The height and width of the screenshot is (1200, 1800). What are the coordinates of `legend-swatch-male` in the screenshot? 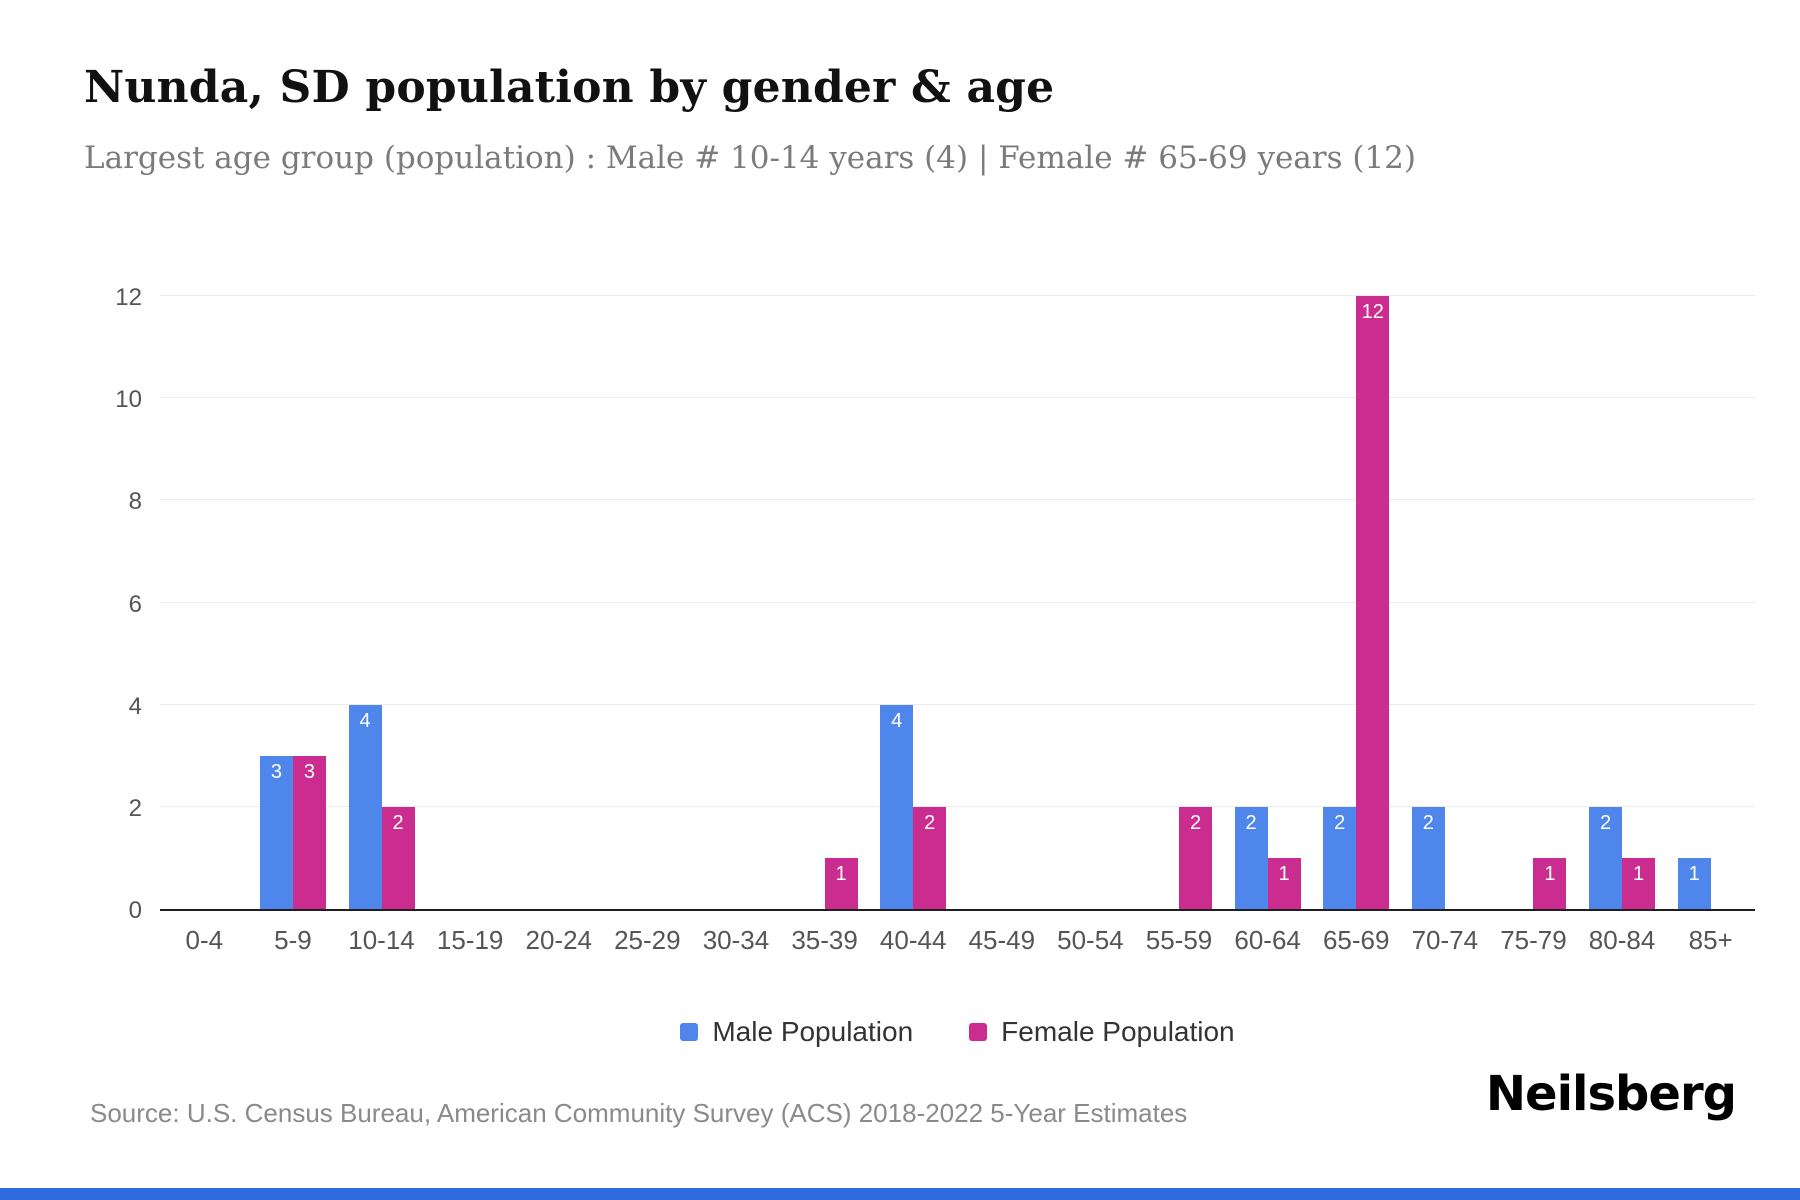 It's located at (689, 1032).